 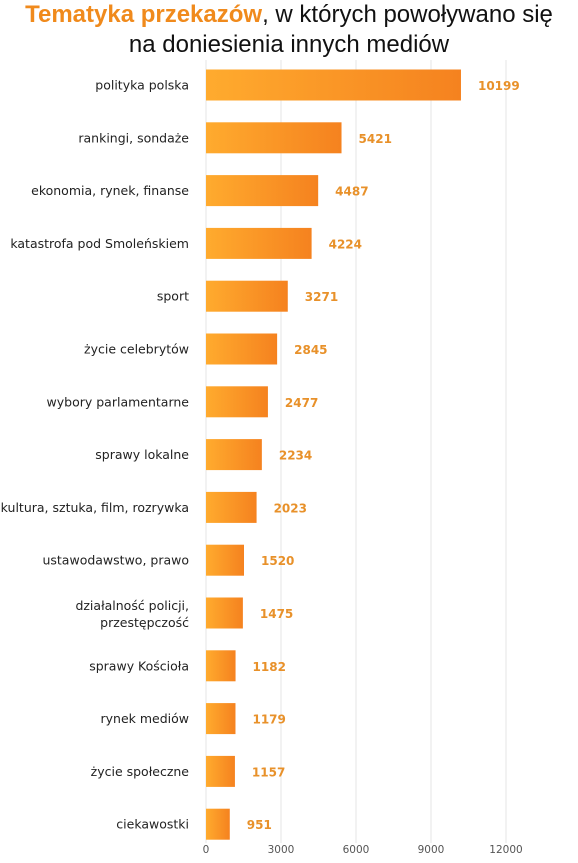 What do you see at coordinates (268, 720) in the screenshot?
I see `value-label: 1179` at bounding box center [268, 720].